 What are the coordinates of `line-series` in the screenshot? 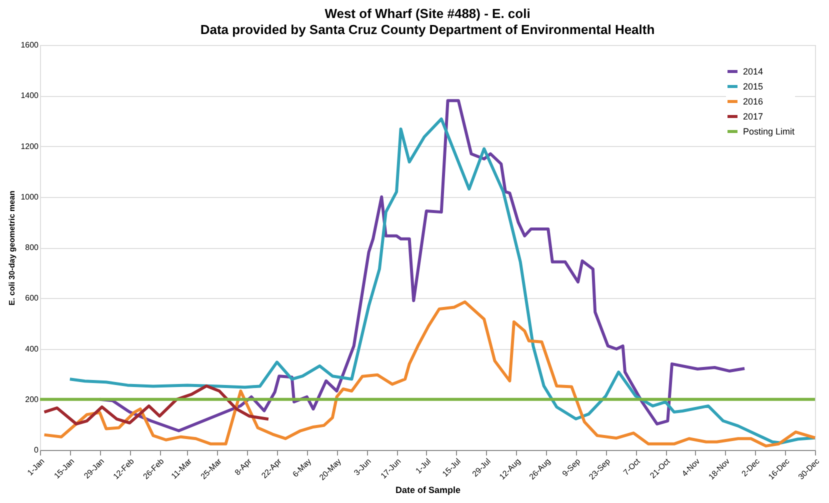 It's located at (156, 405).